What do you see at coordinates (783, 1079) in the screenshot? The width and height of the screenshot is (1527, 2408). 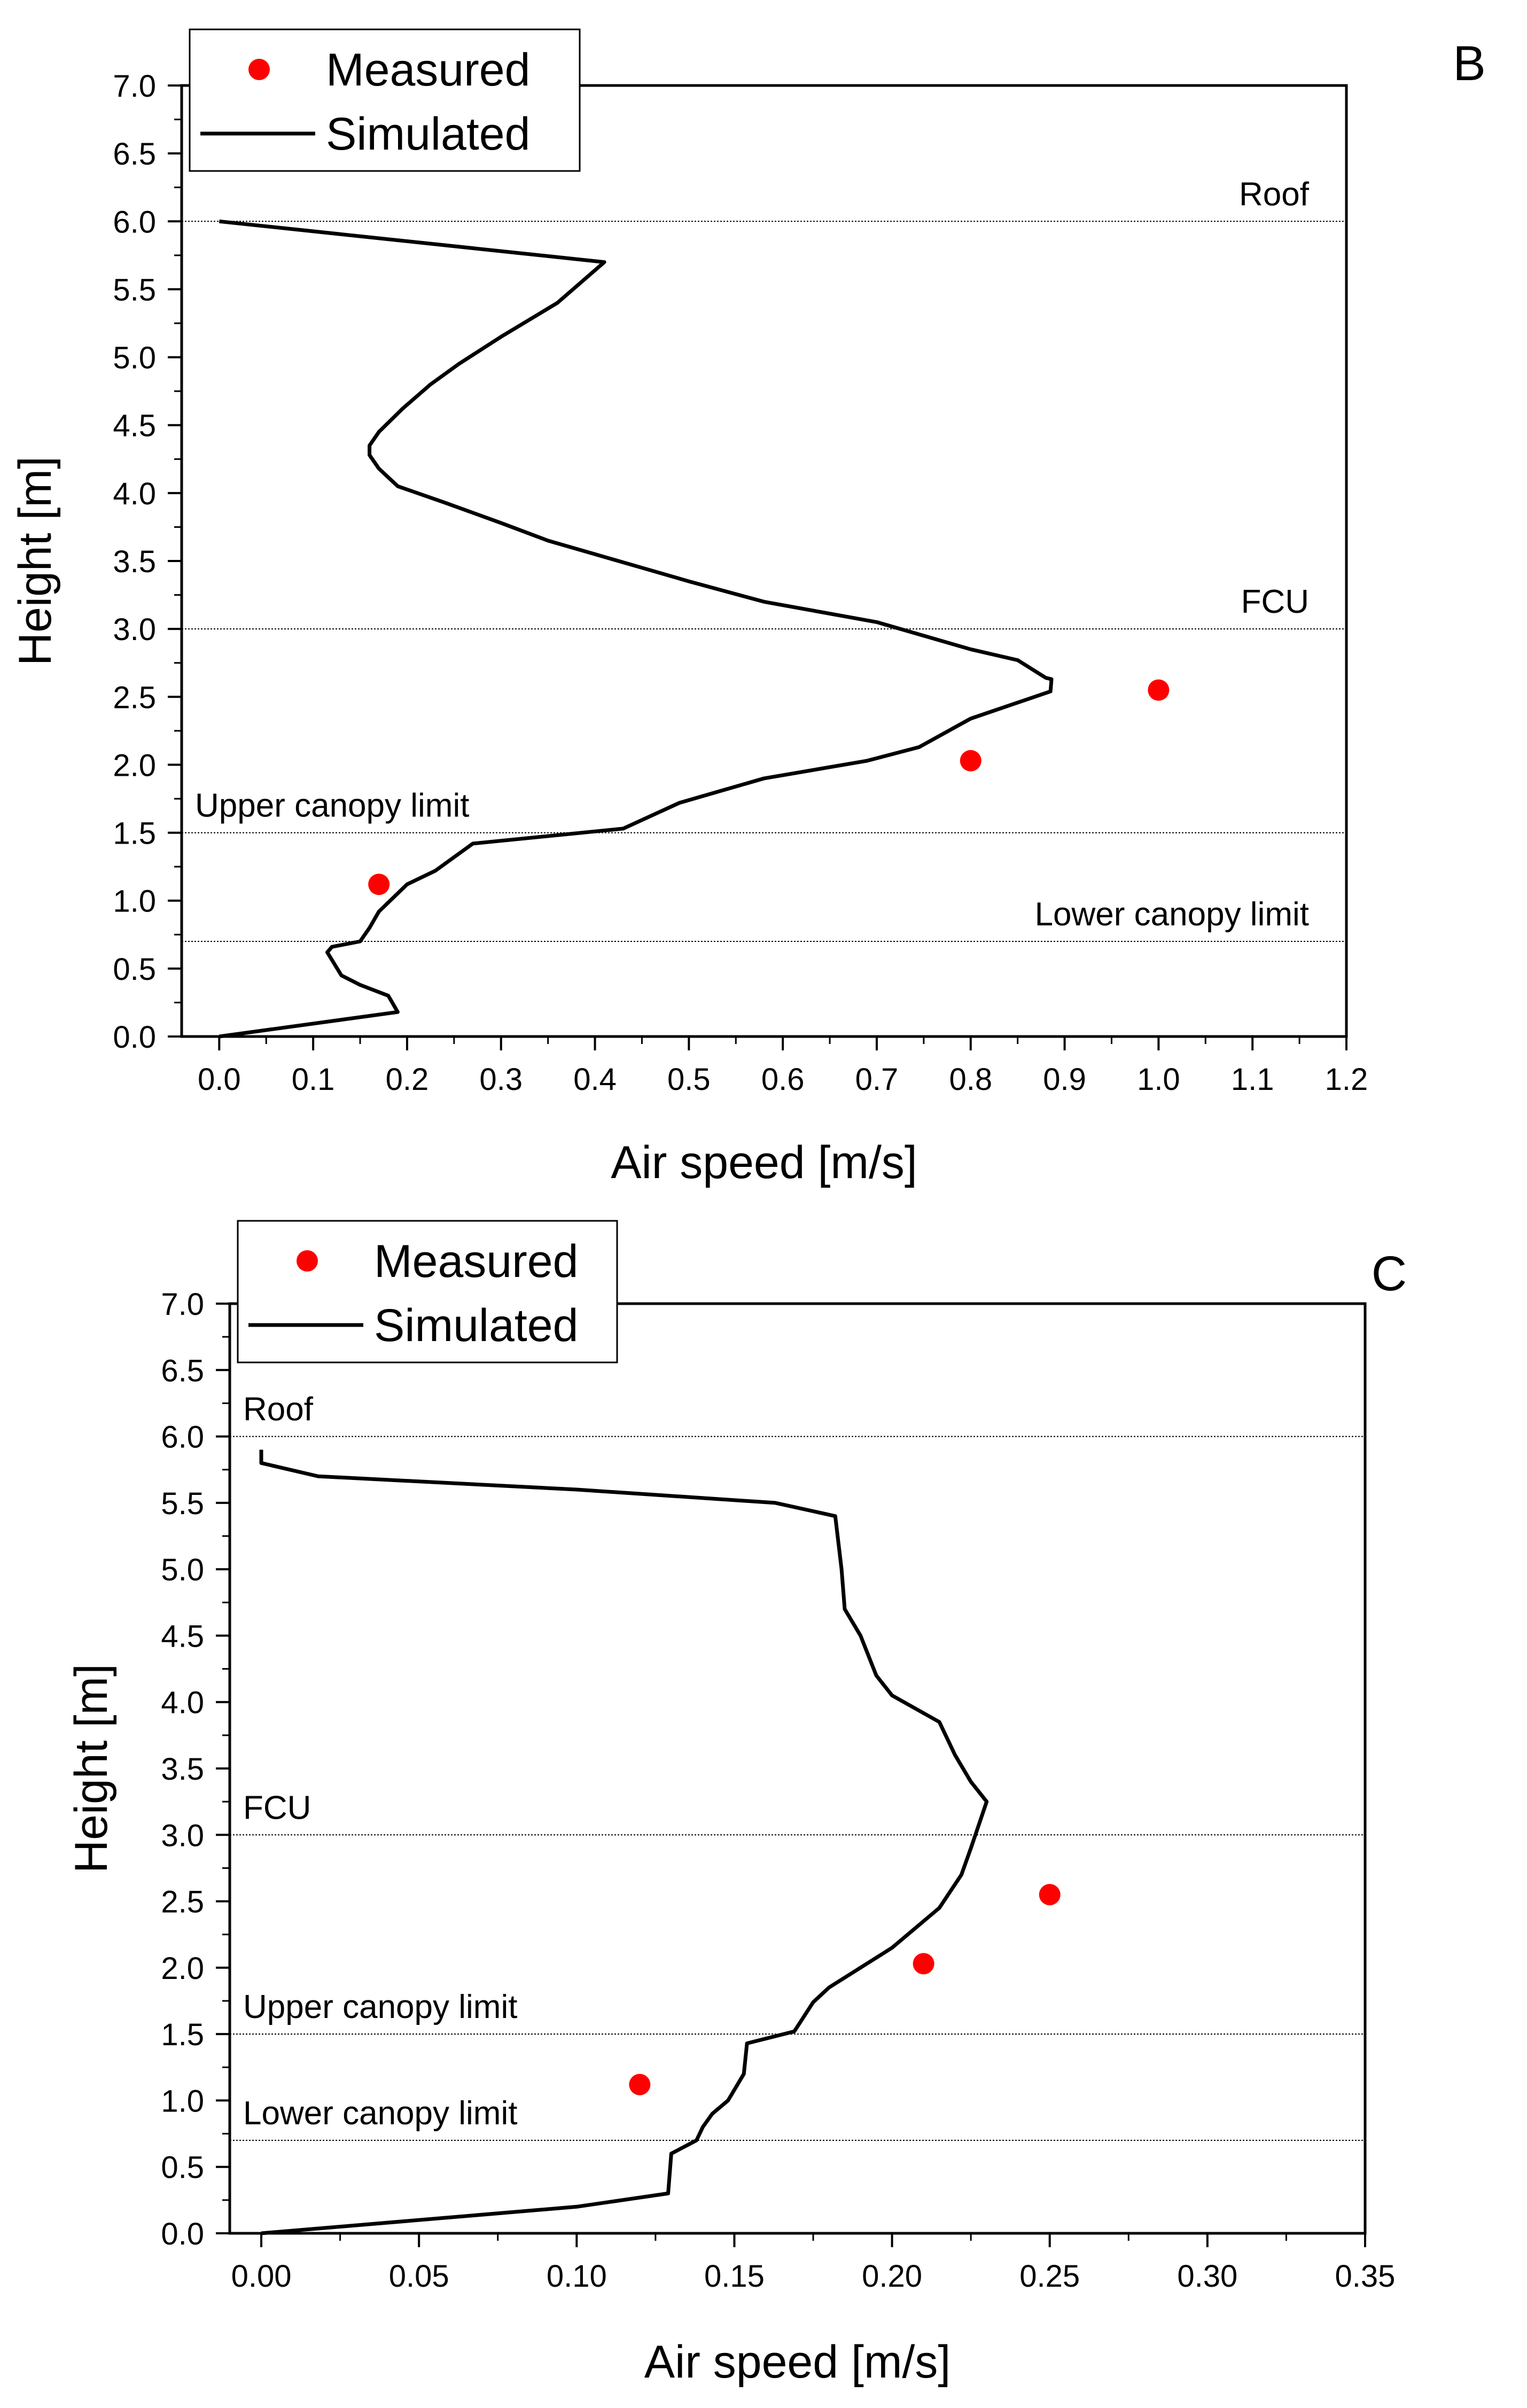 I see `x-tick-label: 0.6` at bounding box center [783, 1079].